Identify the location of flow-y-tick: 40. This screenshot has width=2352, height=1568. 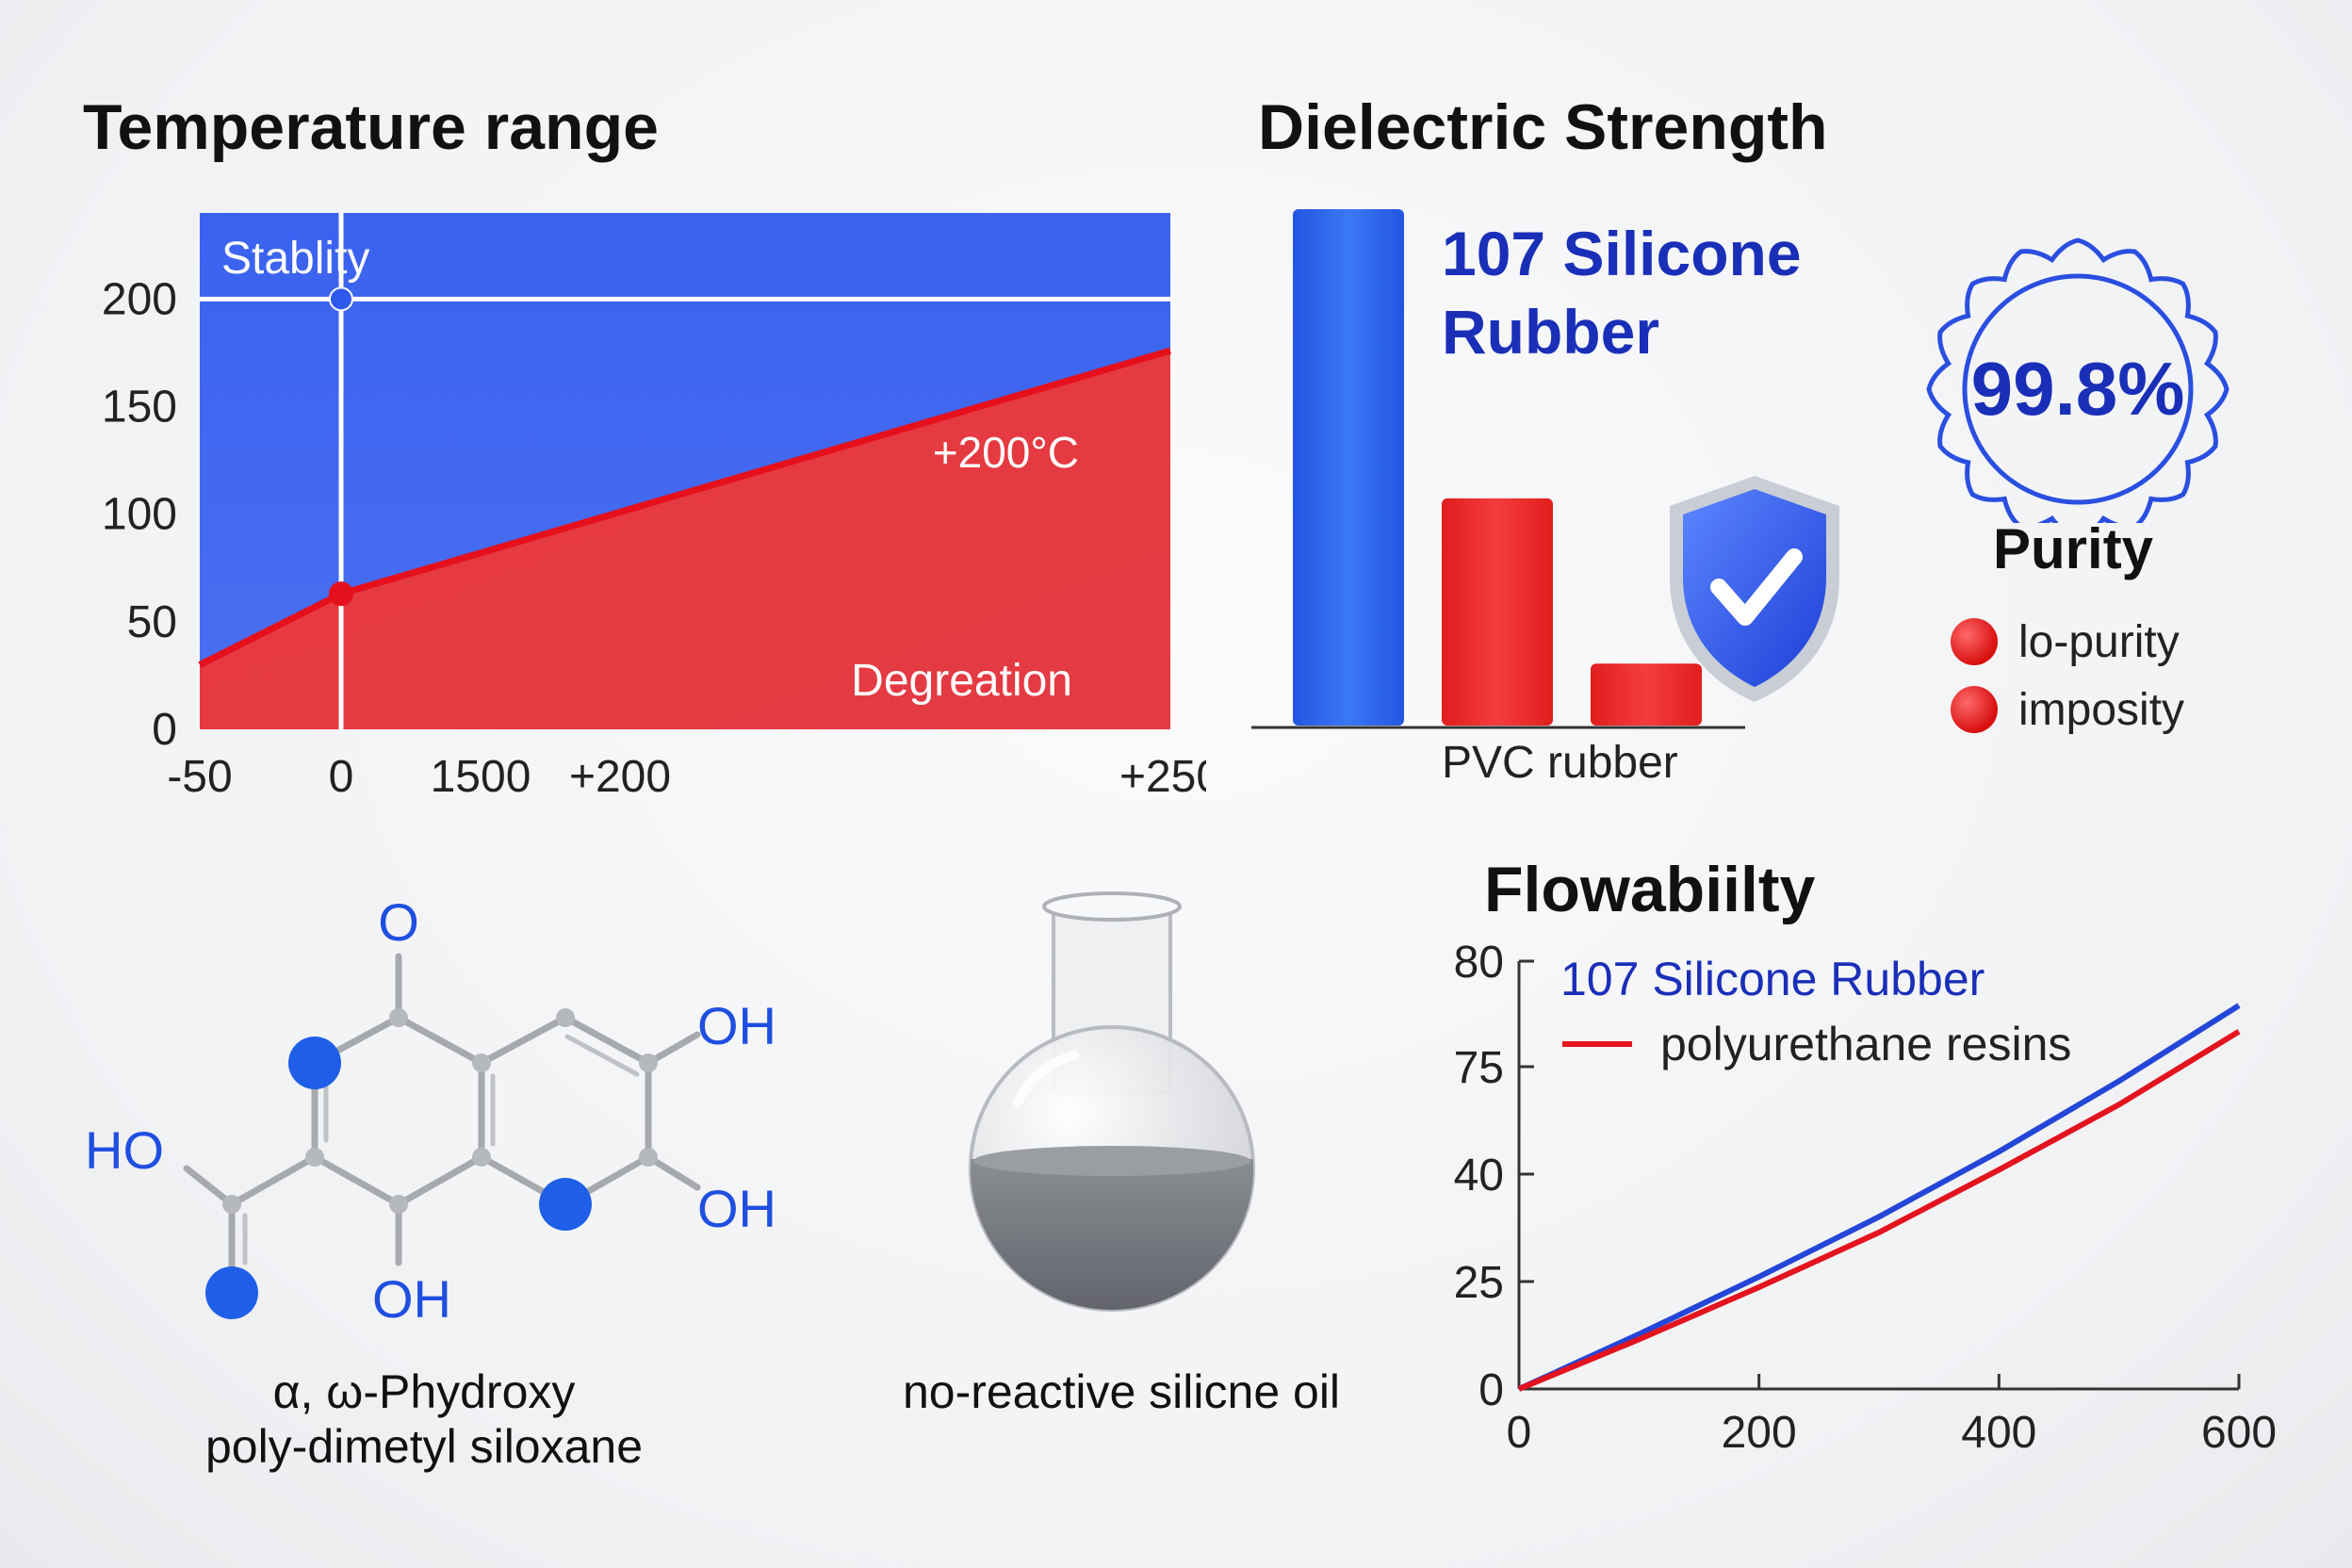
(1479, 1175).